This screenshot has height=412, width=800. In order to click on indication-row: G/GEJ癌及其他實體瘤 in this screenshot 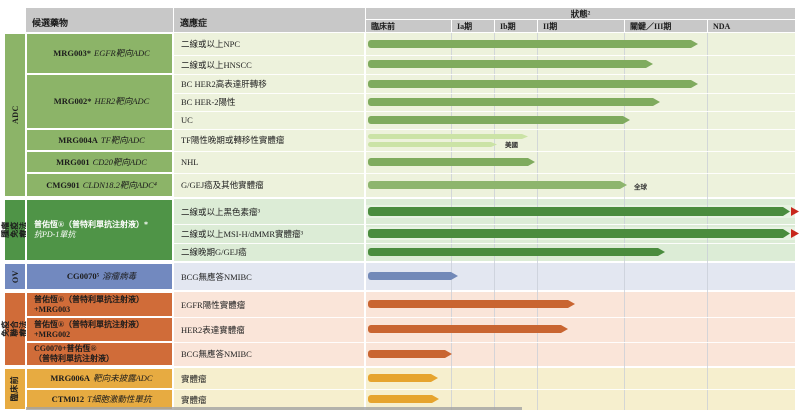, I will do `click(269, 185)`.